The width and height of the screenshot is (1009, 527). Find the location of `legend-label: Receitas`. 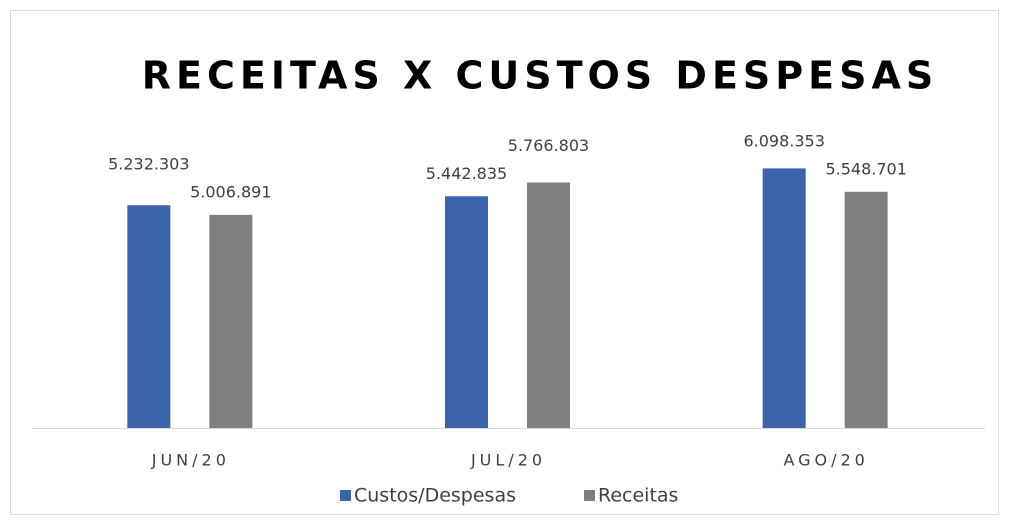

legend-label: Receitas is located at coordinates (638, 496).